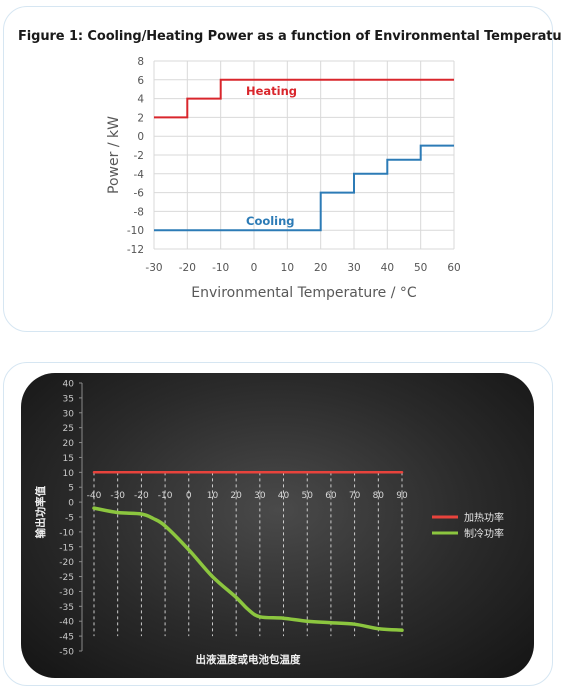  Describe the element at coordinates (69, 474) in the screenshot. I see `chart2-y-tick-label: 10` at that location.